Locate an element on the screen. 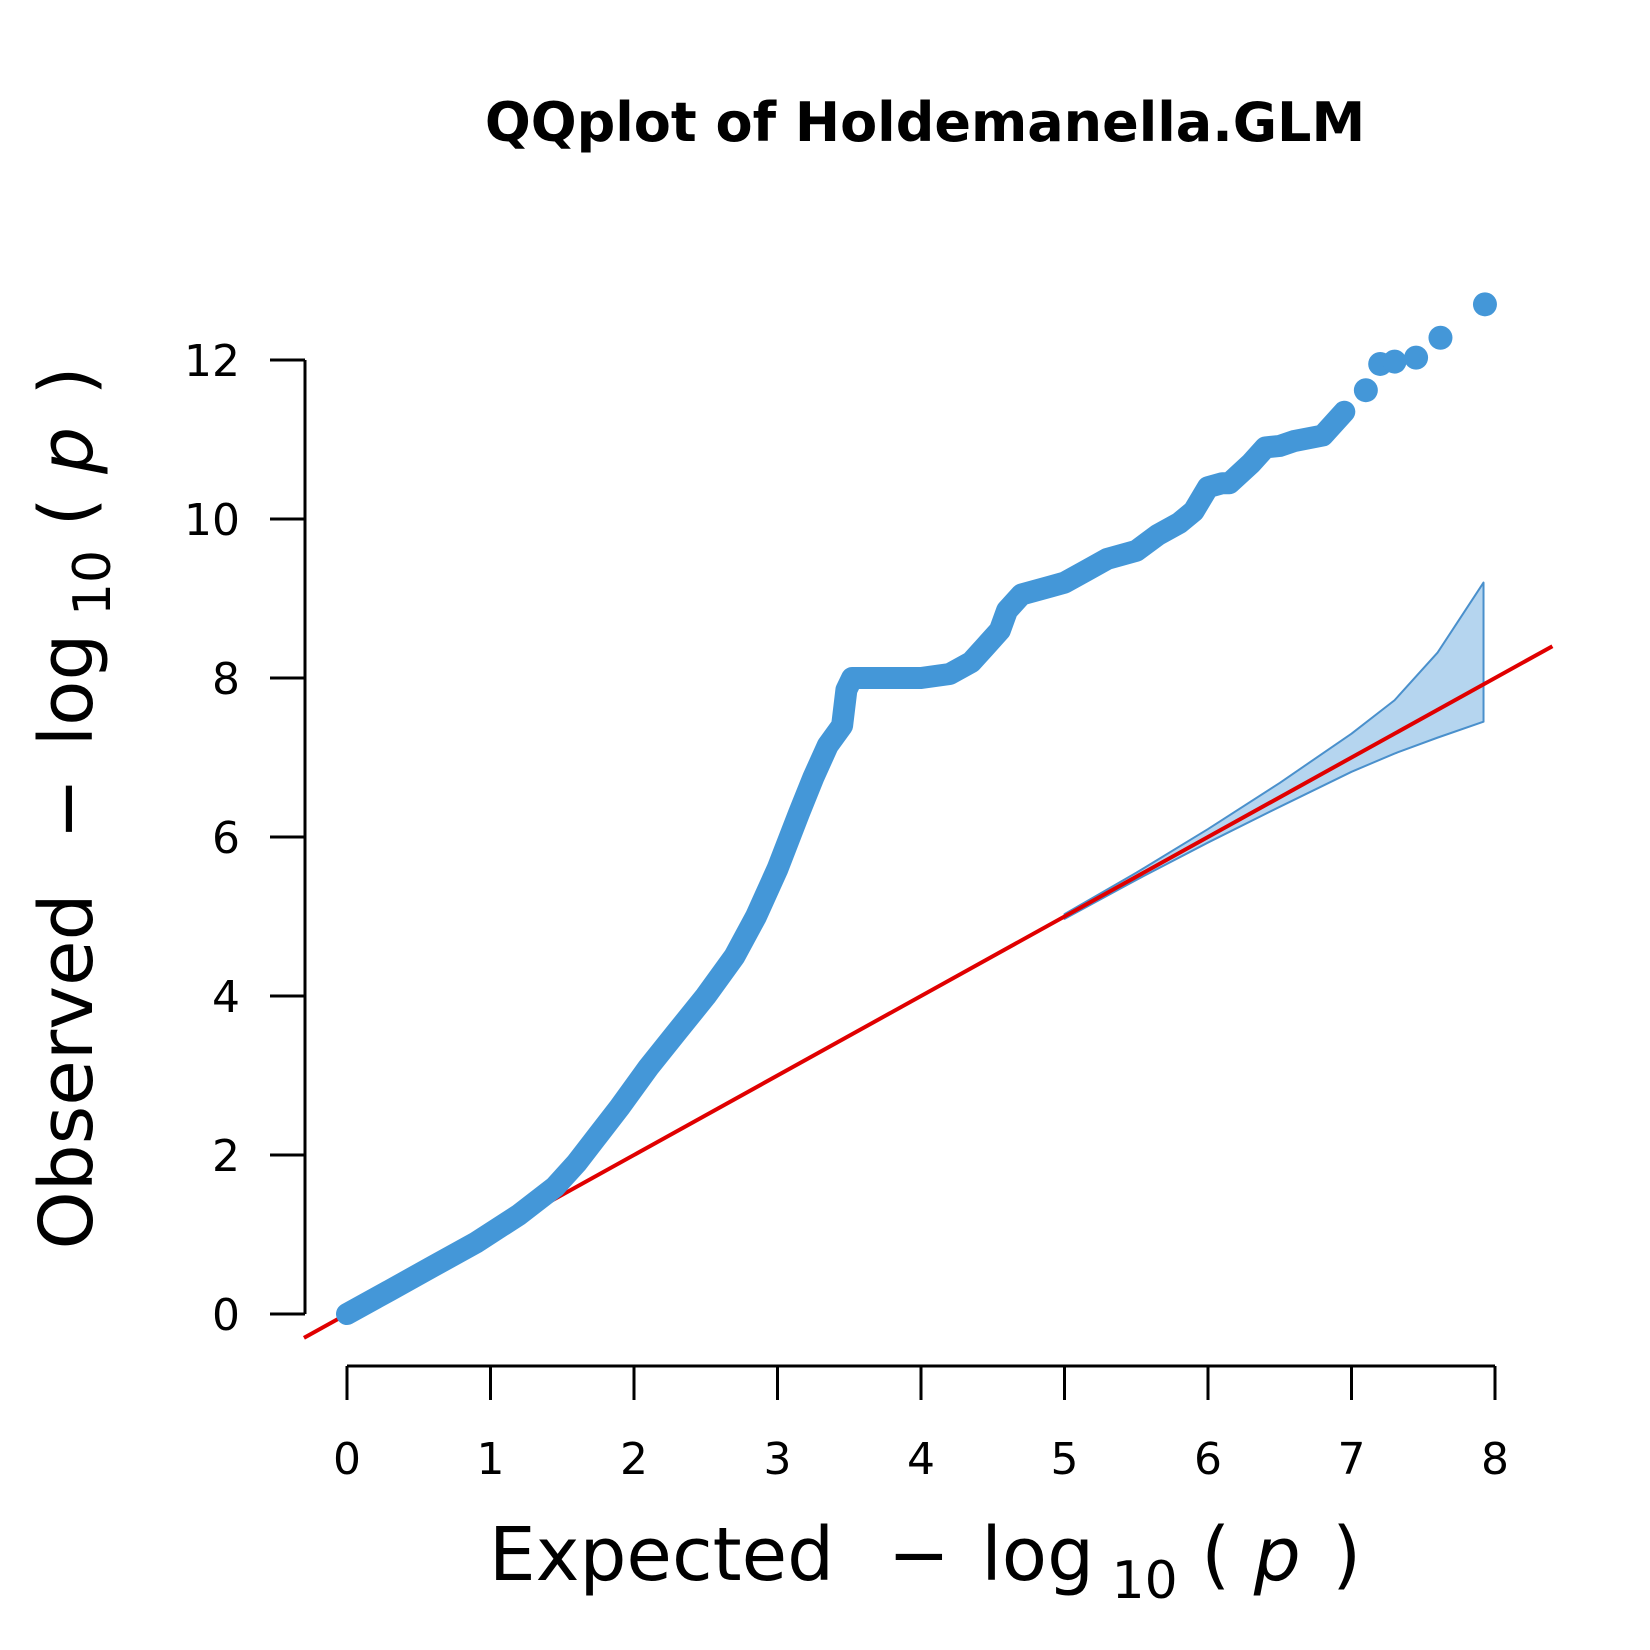 This screenshot has width=1650, height=1650. y-tick-label: 12 is located at coordinates (212, 361).